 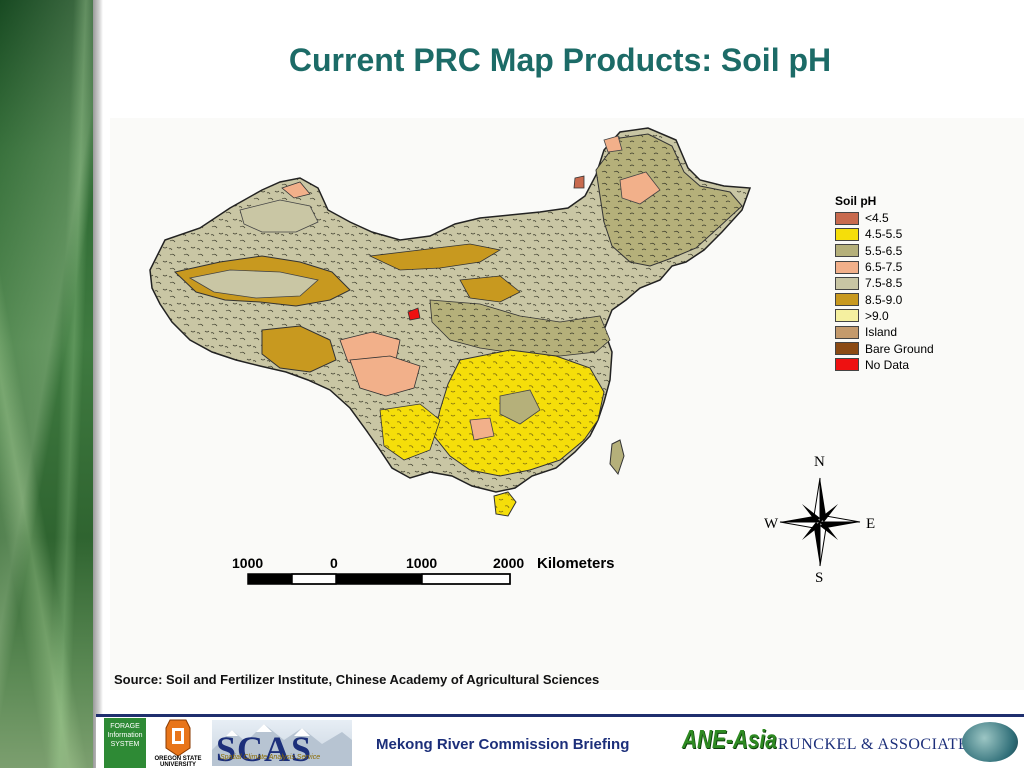 I want to click on scale-label-1: 1000, so click(x=248, y=563).